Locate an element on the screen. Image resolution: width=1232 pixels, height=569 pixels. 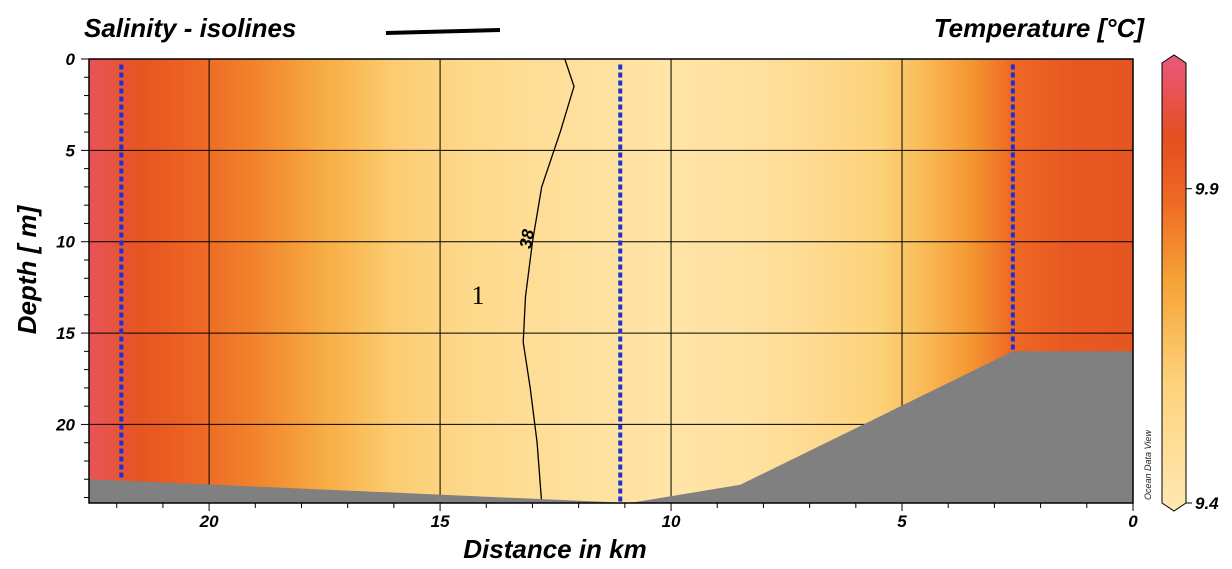
x-tick-label: 10 is located at coordinates (671, 521).